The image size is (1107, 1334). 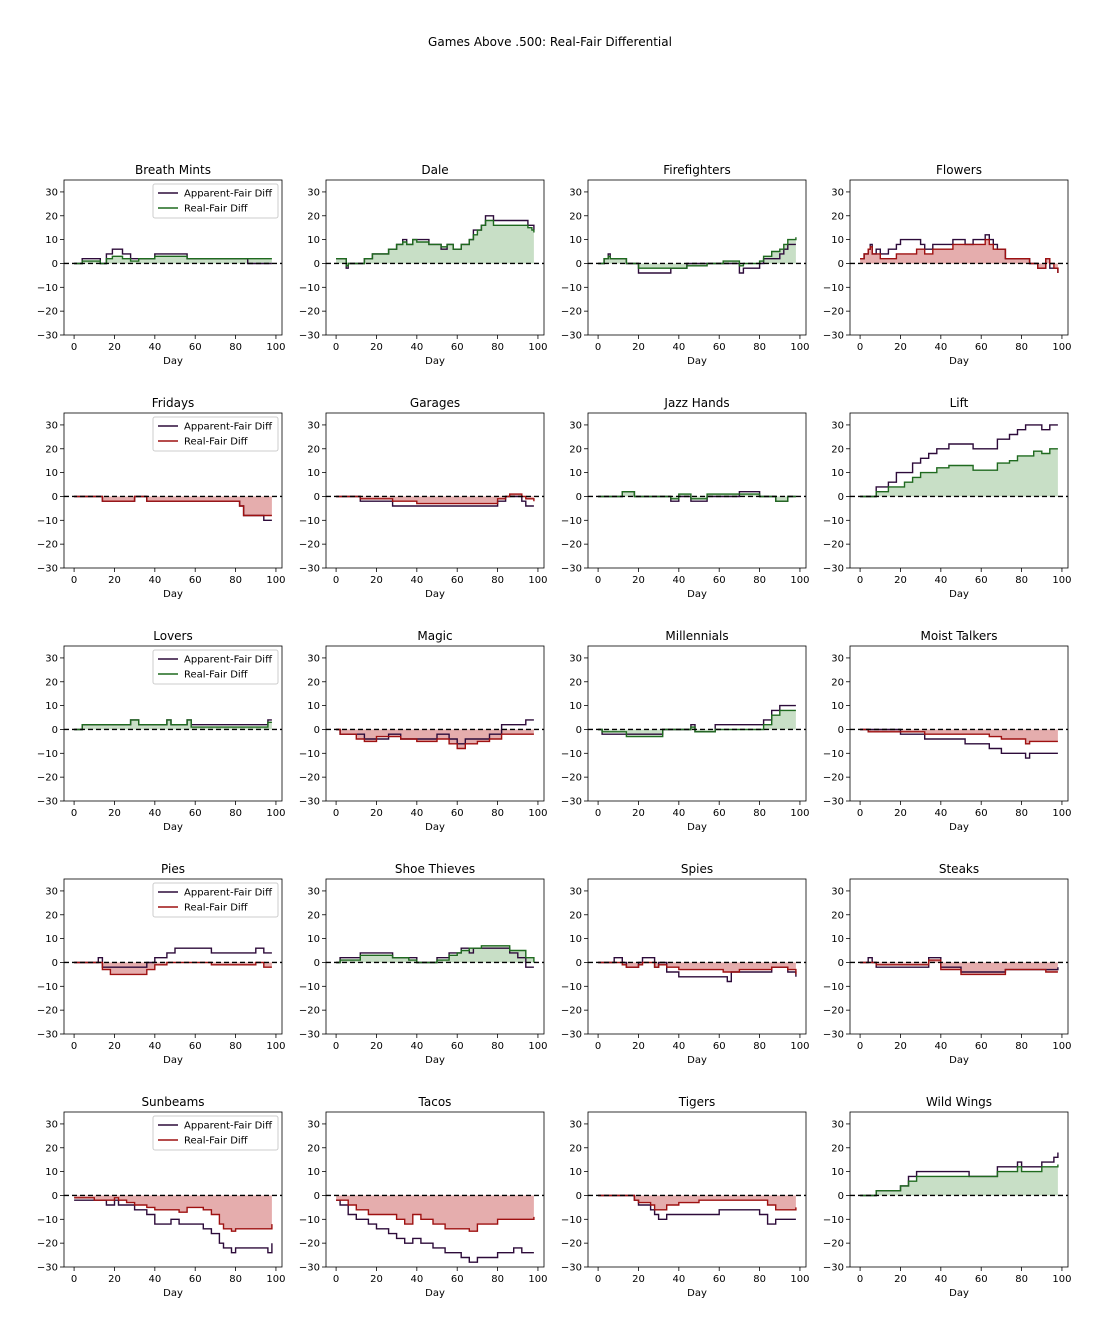 What do you see at coordinates (173, 170) in the screenshot?
I see `panel-title: Breath Mints` at bounding box center [173, 170].